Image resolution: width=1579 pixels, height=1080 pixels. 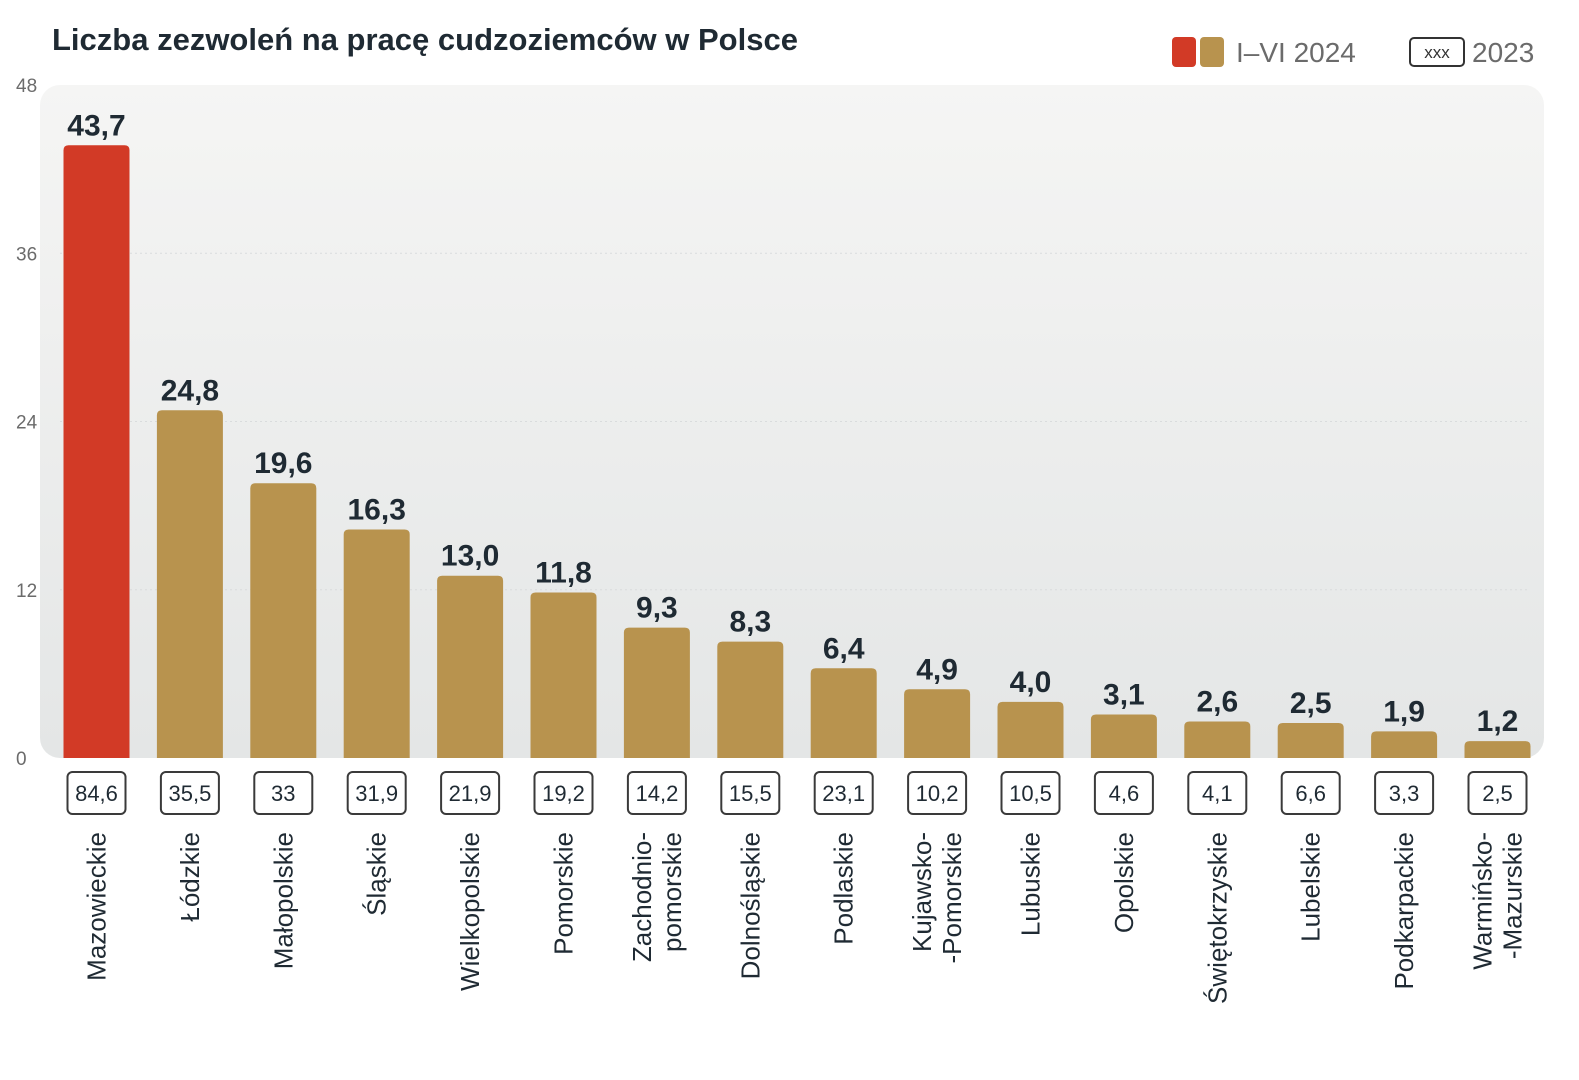 I want to click on category-label-line: -Mazurskie, so click(x=1513, y=895).